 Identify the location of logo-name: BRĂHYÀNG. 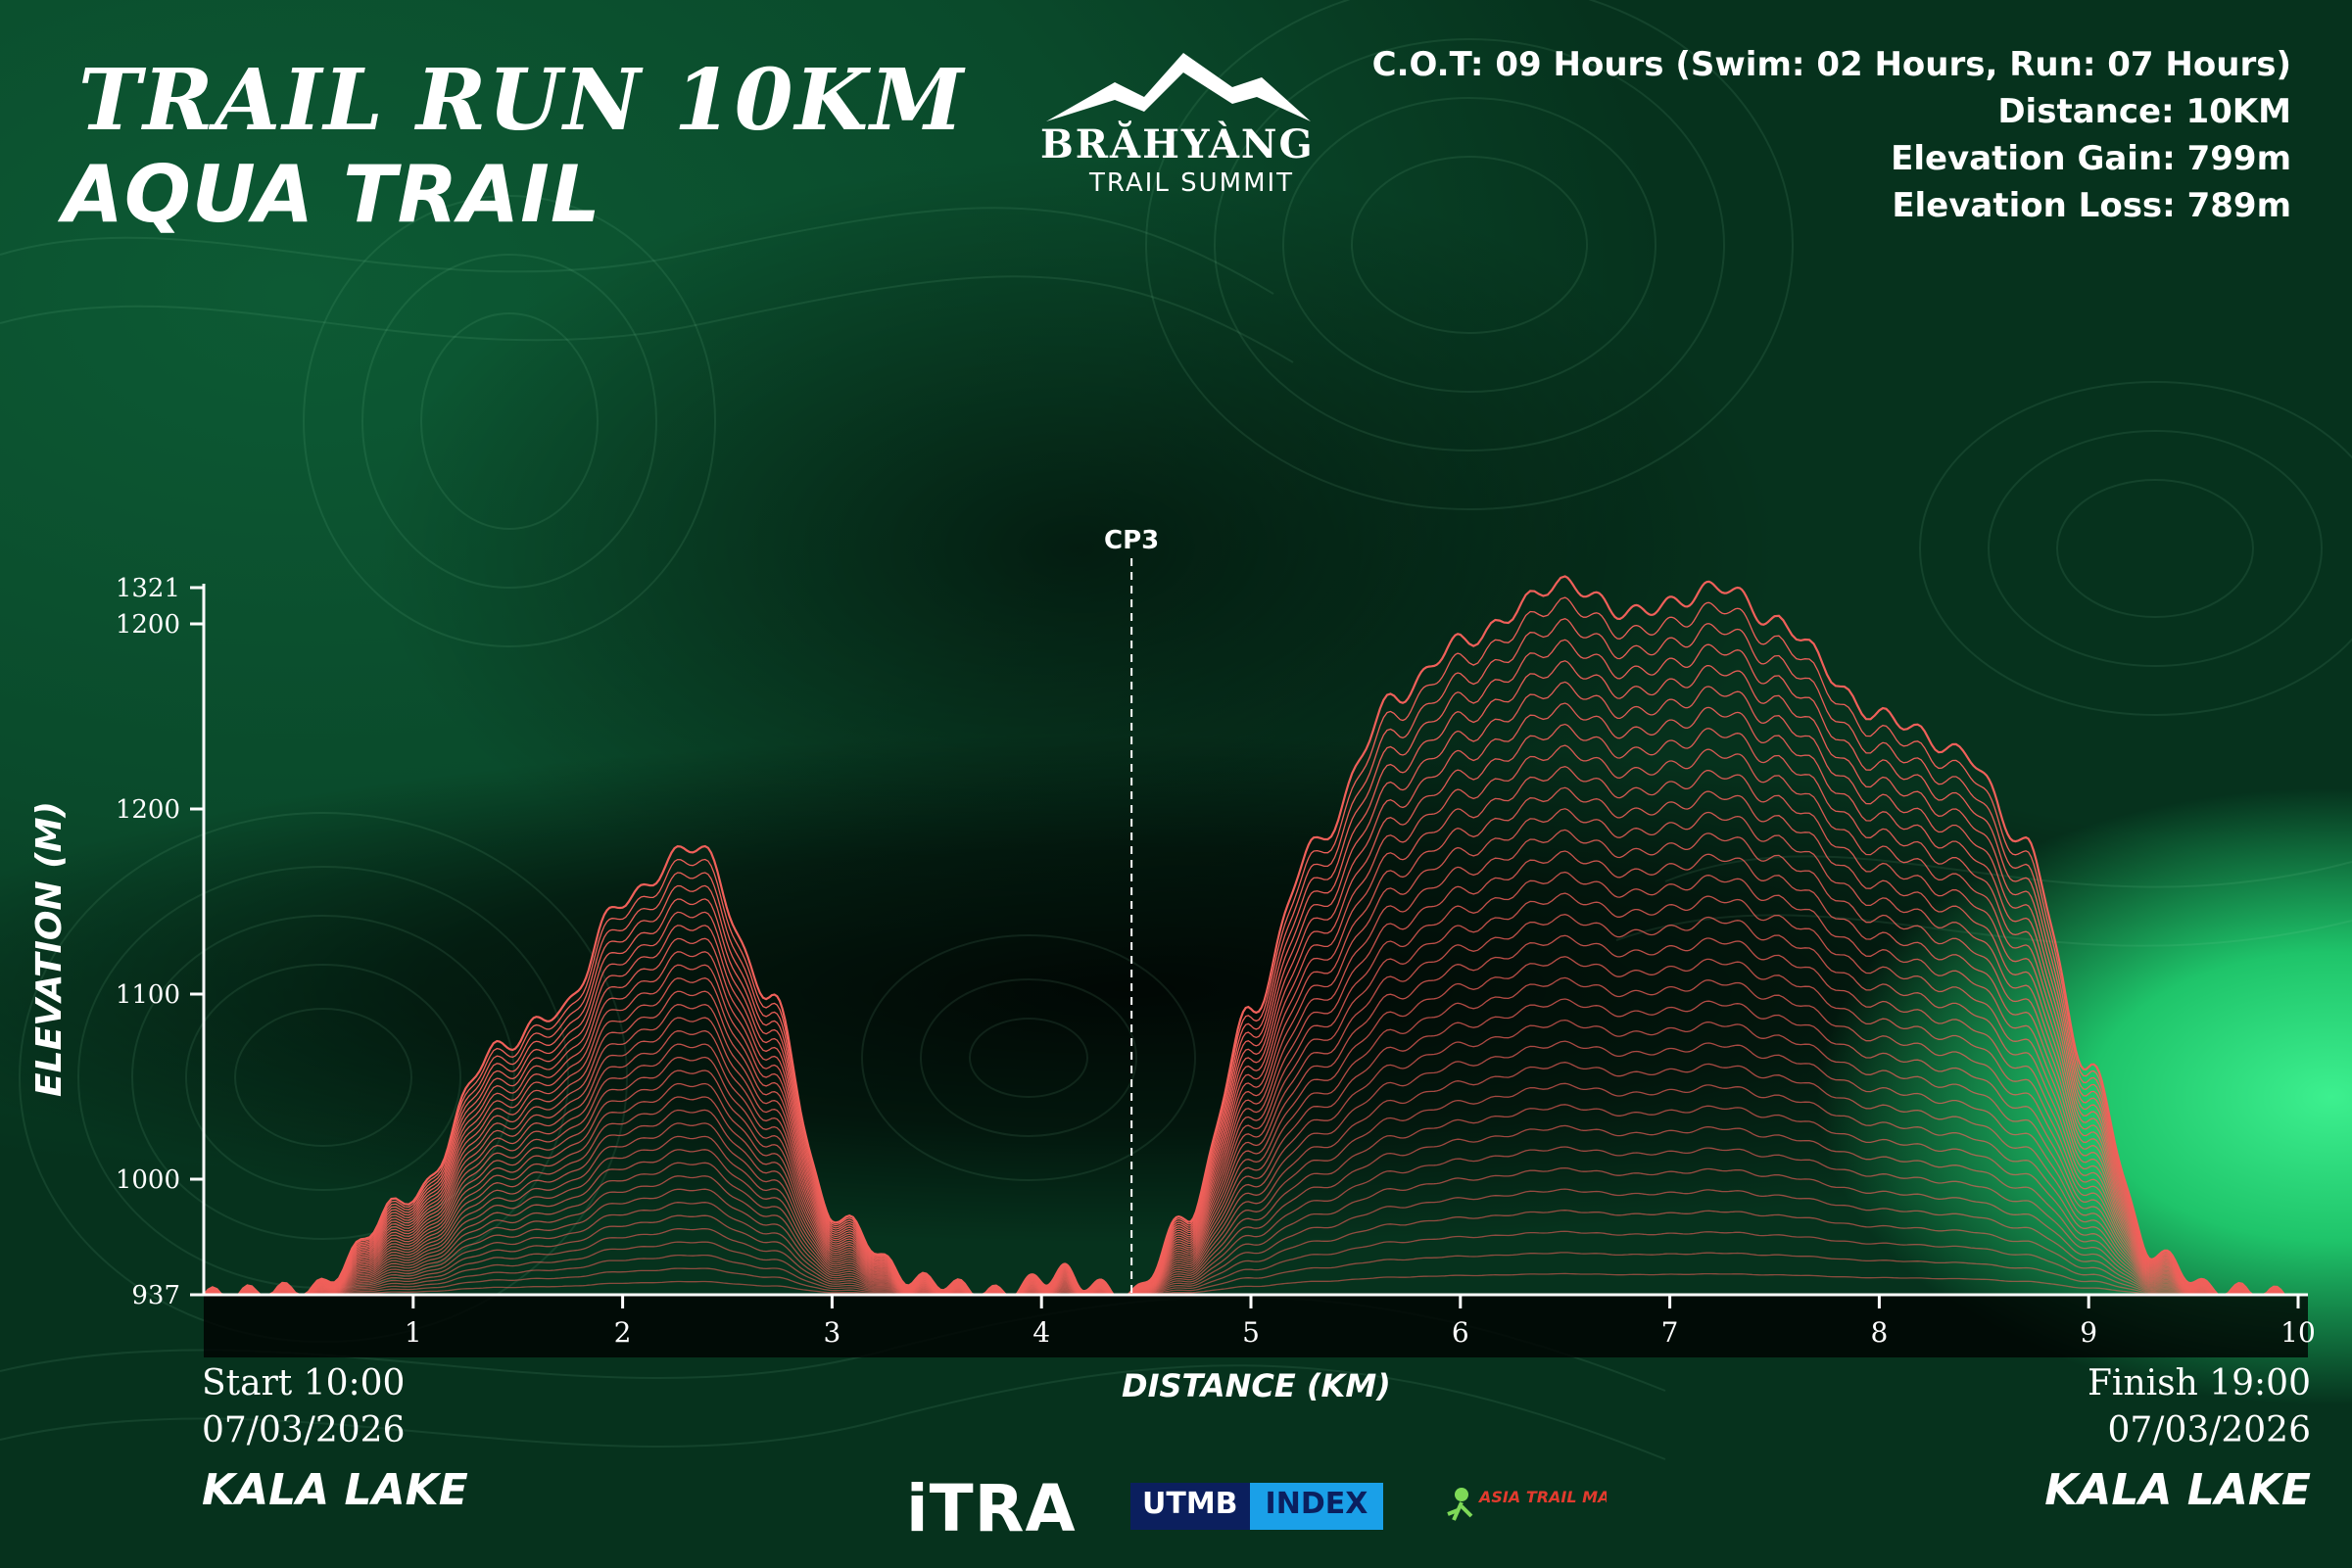
(1177, 144).